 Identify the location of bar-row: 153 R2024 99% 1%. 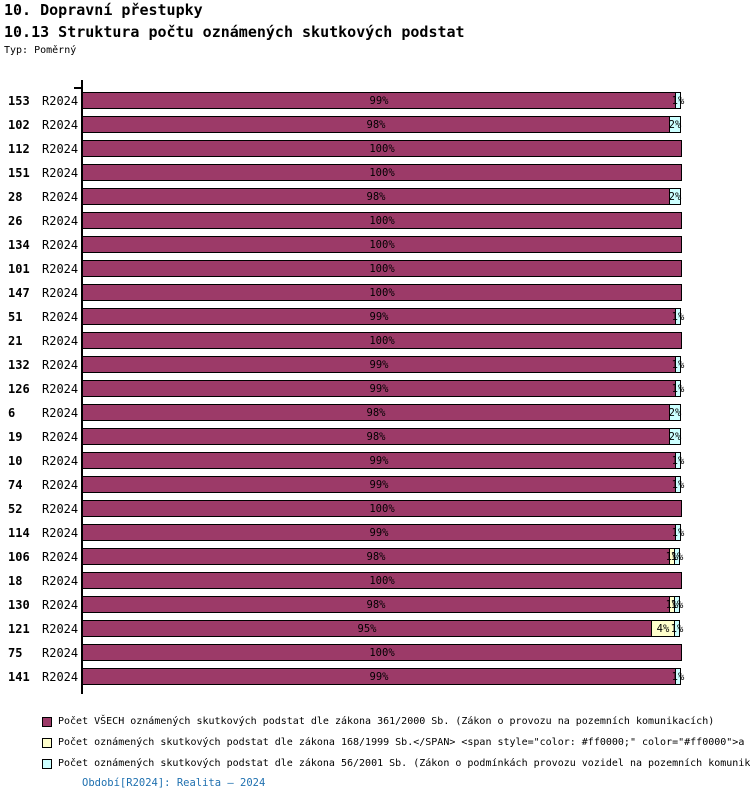
(375, 100).